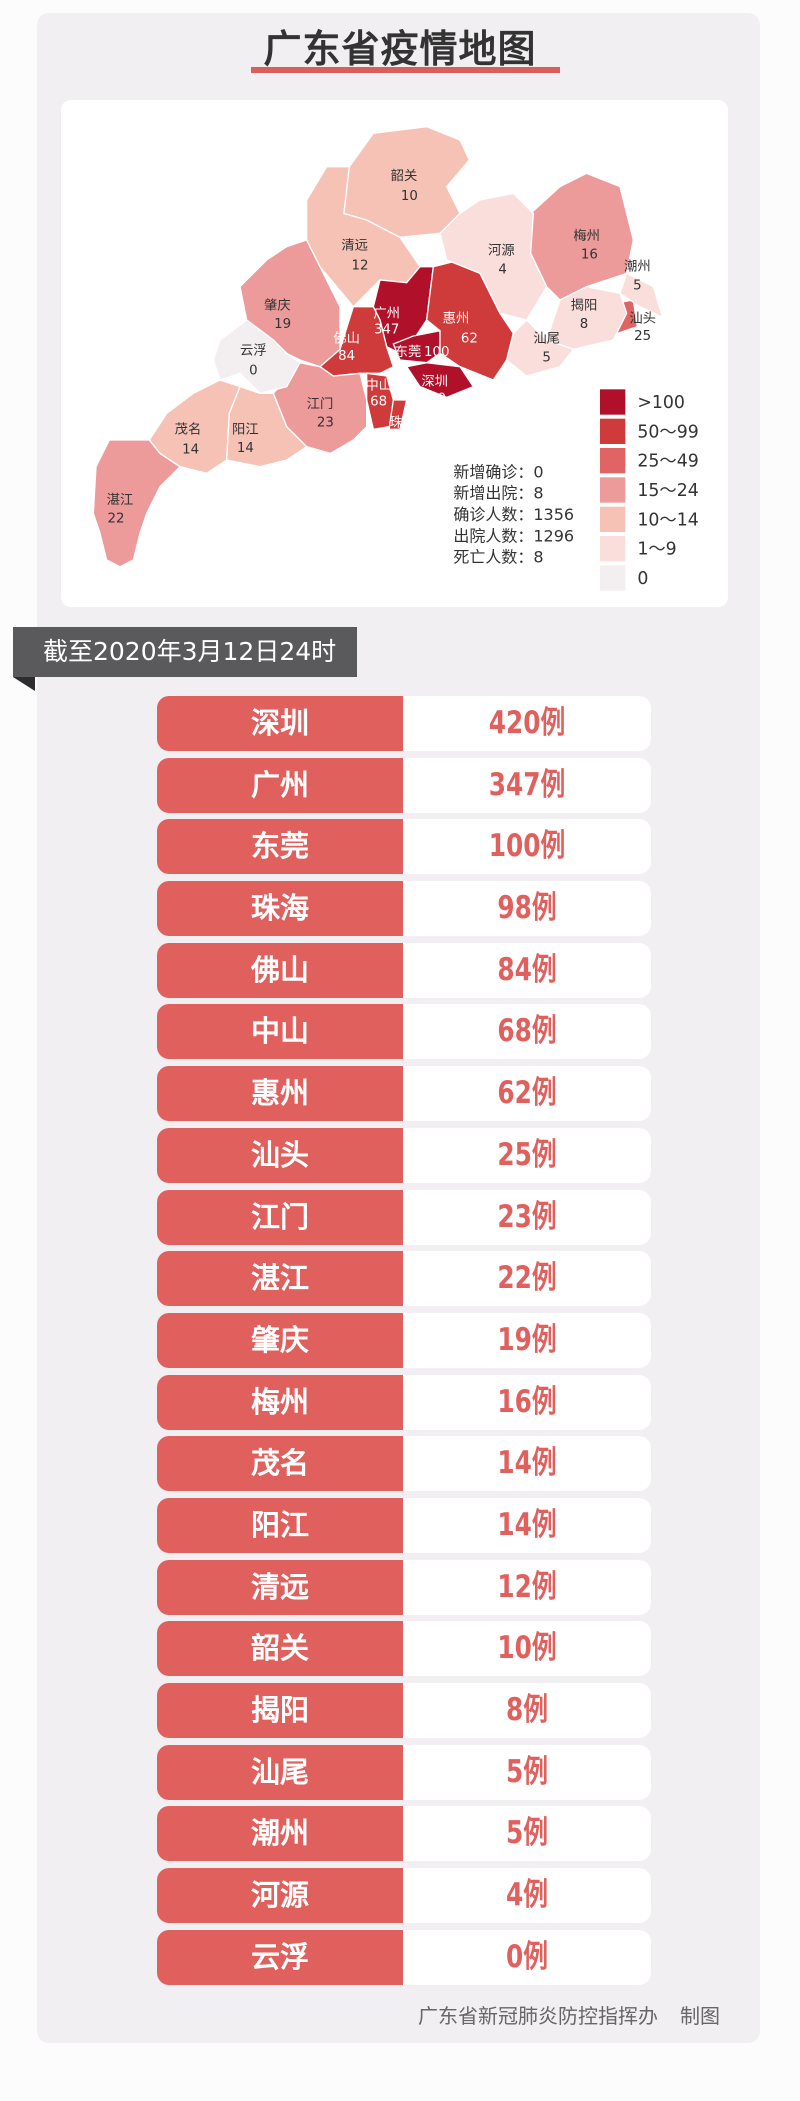  Describe the element at coordinates (456, 319) in the screenshot. I see `region-label: 惠州` at that location.